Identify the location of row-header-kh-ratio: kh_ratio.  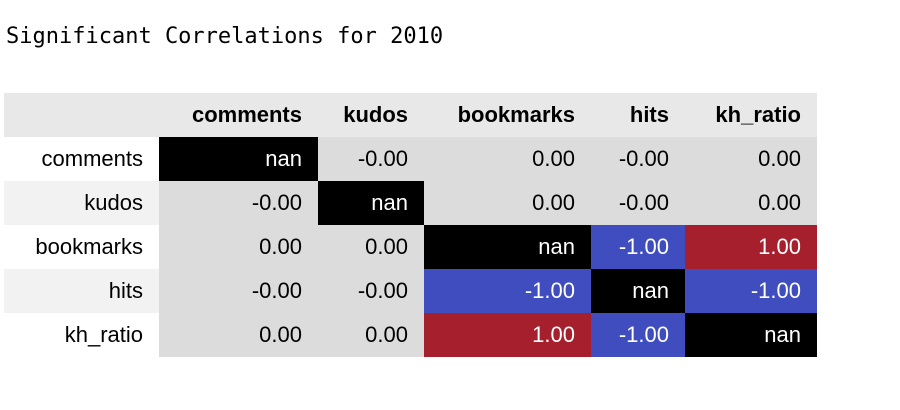
(81, 335).